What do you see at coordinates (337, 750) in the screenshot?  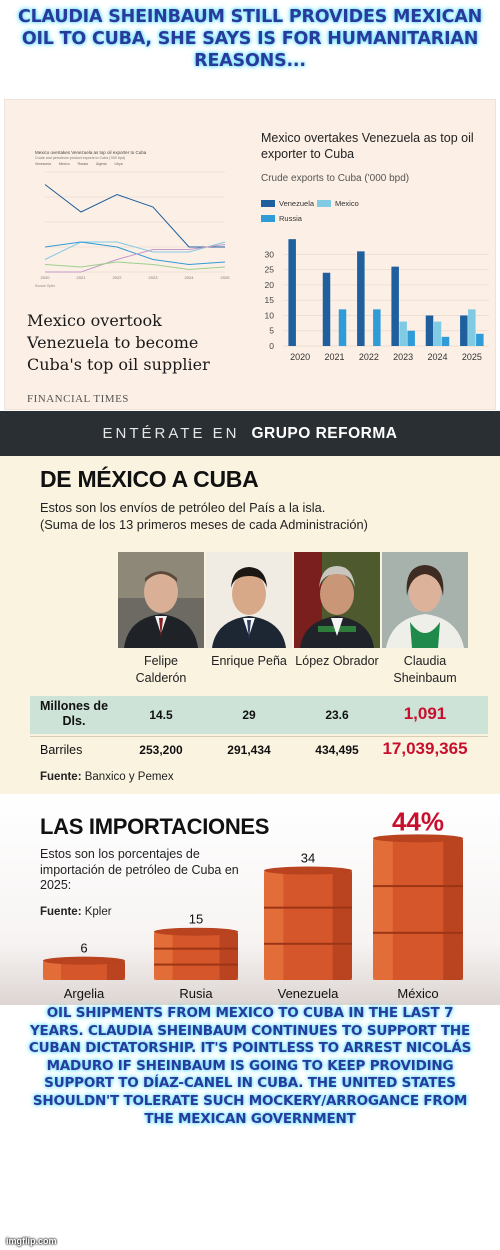 I see `barrels-lopez-obrador: 434,495` at bounding box center [337, 750].